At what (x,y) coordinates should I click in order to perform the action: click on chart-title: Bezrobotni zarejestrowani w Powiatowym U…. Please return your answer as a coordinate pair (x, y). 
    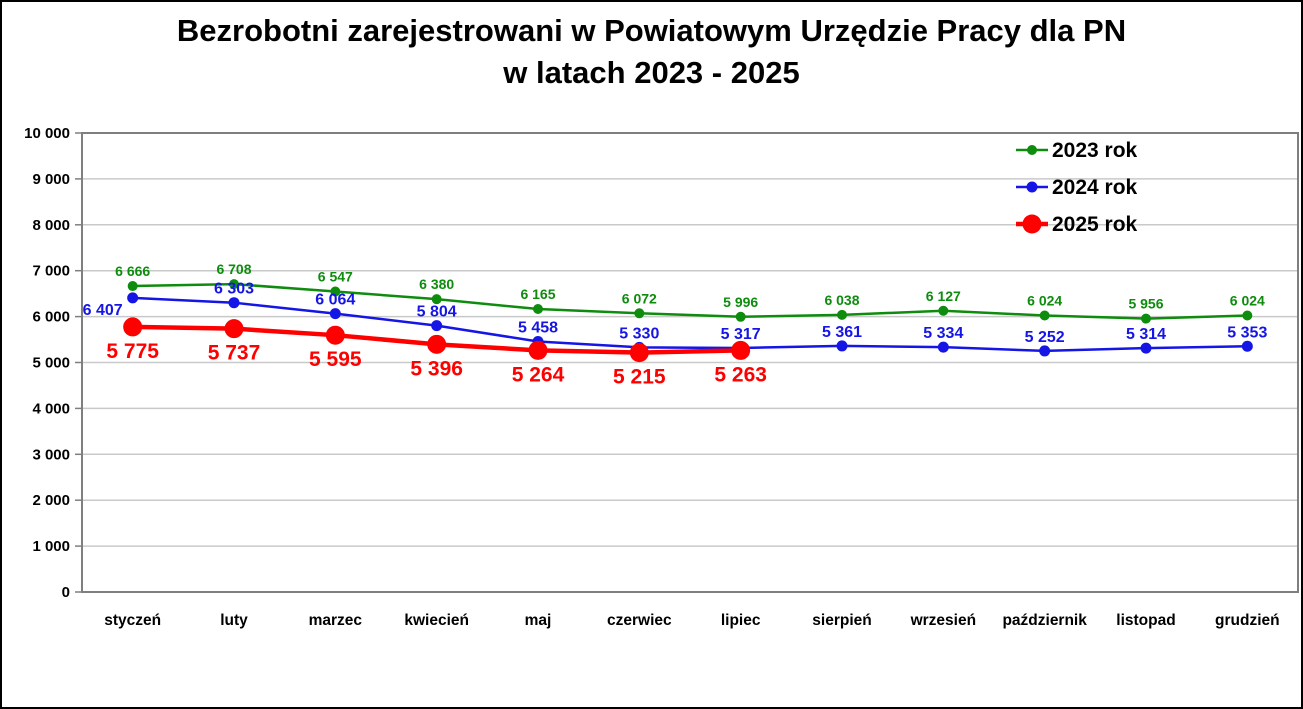
    Looking at the image, I should click on (651, 52).